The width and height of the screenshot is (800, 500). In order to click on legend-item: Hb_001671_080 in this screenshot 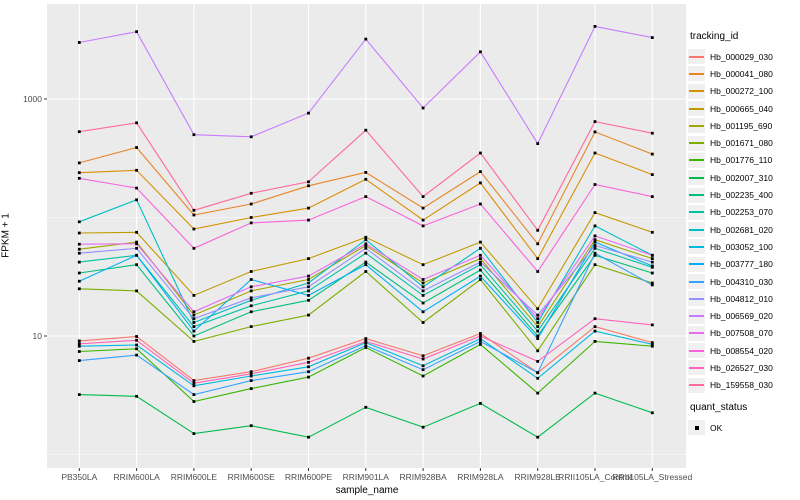, I will do `click(730, 142)`.